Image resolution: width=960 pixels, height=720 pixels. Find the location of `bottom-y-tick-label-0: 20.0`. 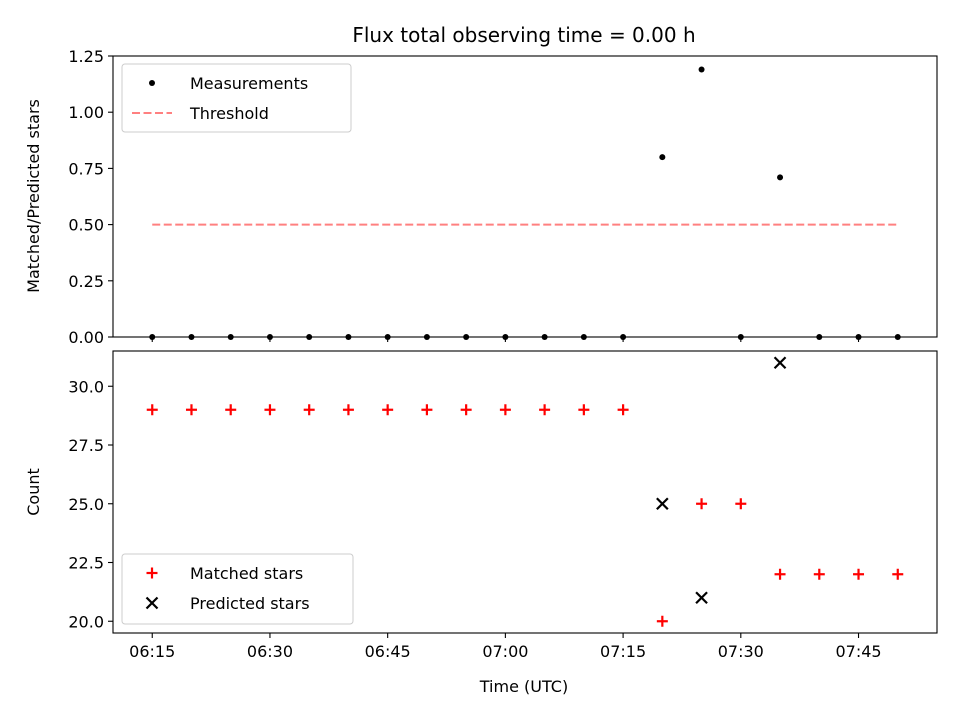

bottom-y-tick-label-0: 20.0 is located at coordinates (86, 621).